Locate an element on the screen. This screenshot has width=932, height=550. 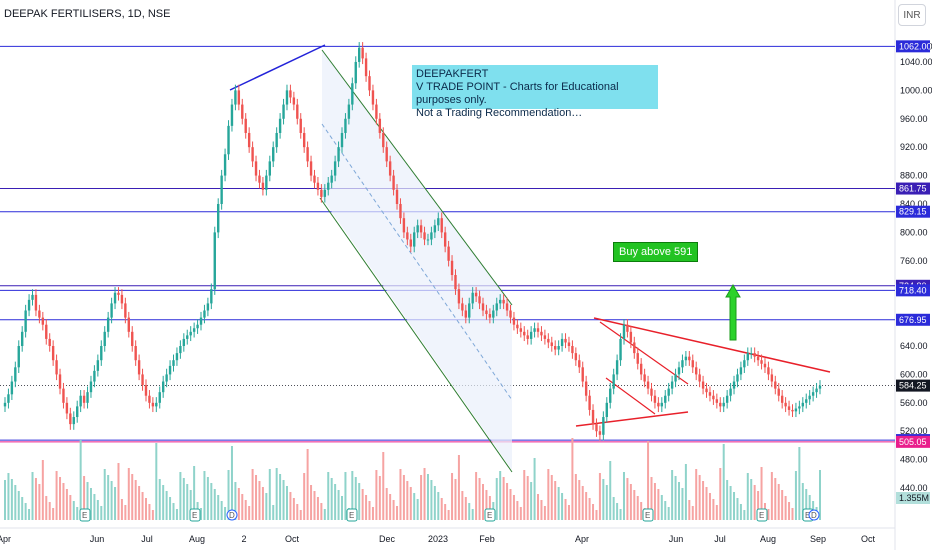
channel-lower is located at coordinates (416, 335).